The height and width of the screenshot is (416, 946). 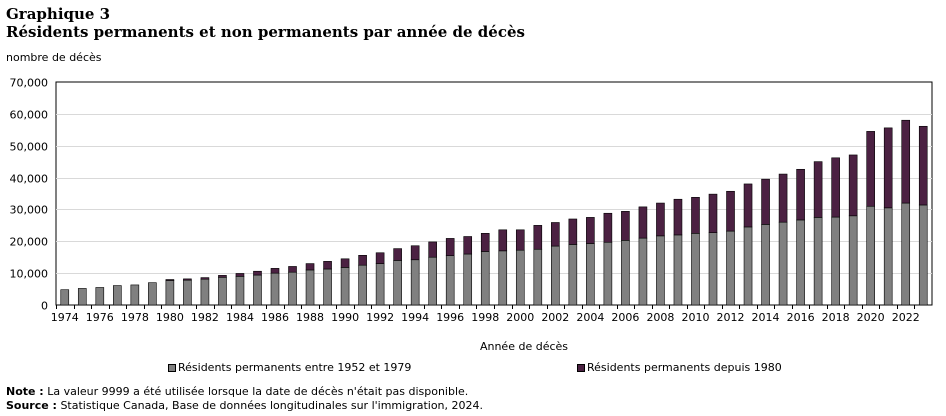 What do you see at coordinates (25, 391) in the screenshot?
I see `note-label: Note :` at bounding box center [25, 391].